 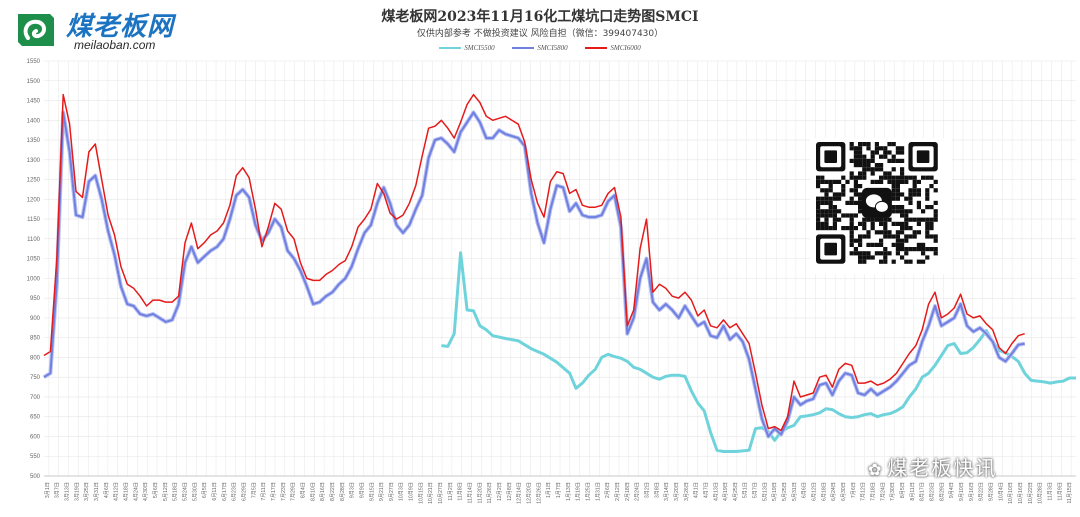 What do you see at coordinates (1069, 493) in the screenshot?
I see `x-tick-label: 11月15日` at bounding box center [1069, 493].